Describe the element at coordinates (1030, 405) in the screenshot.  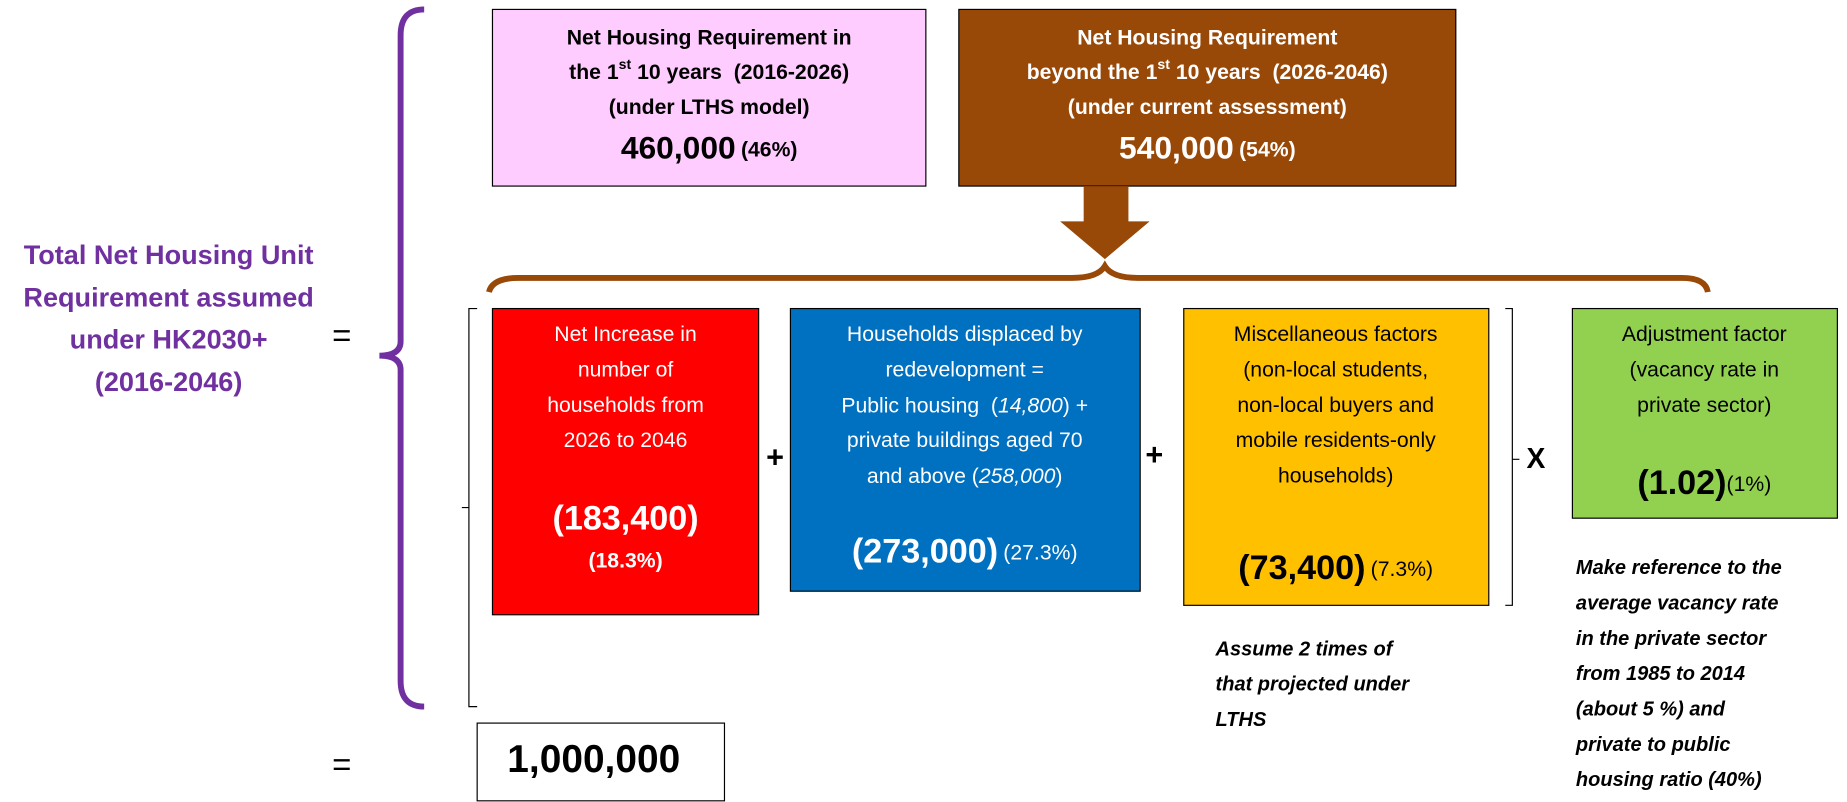
I see `italic-number: 14,800` at that location.